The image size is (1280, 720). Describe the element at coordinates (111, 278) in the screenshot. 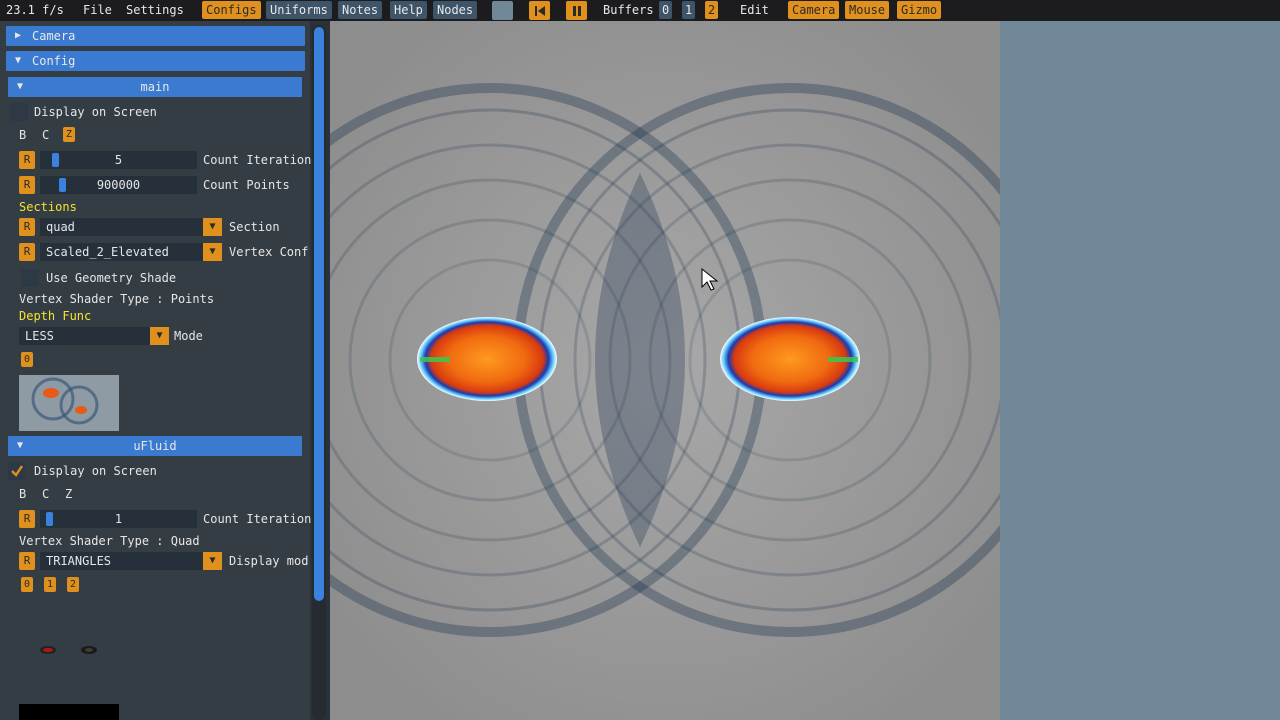

I see `geometry-shader-label: Use Geometry Shade` at that location.